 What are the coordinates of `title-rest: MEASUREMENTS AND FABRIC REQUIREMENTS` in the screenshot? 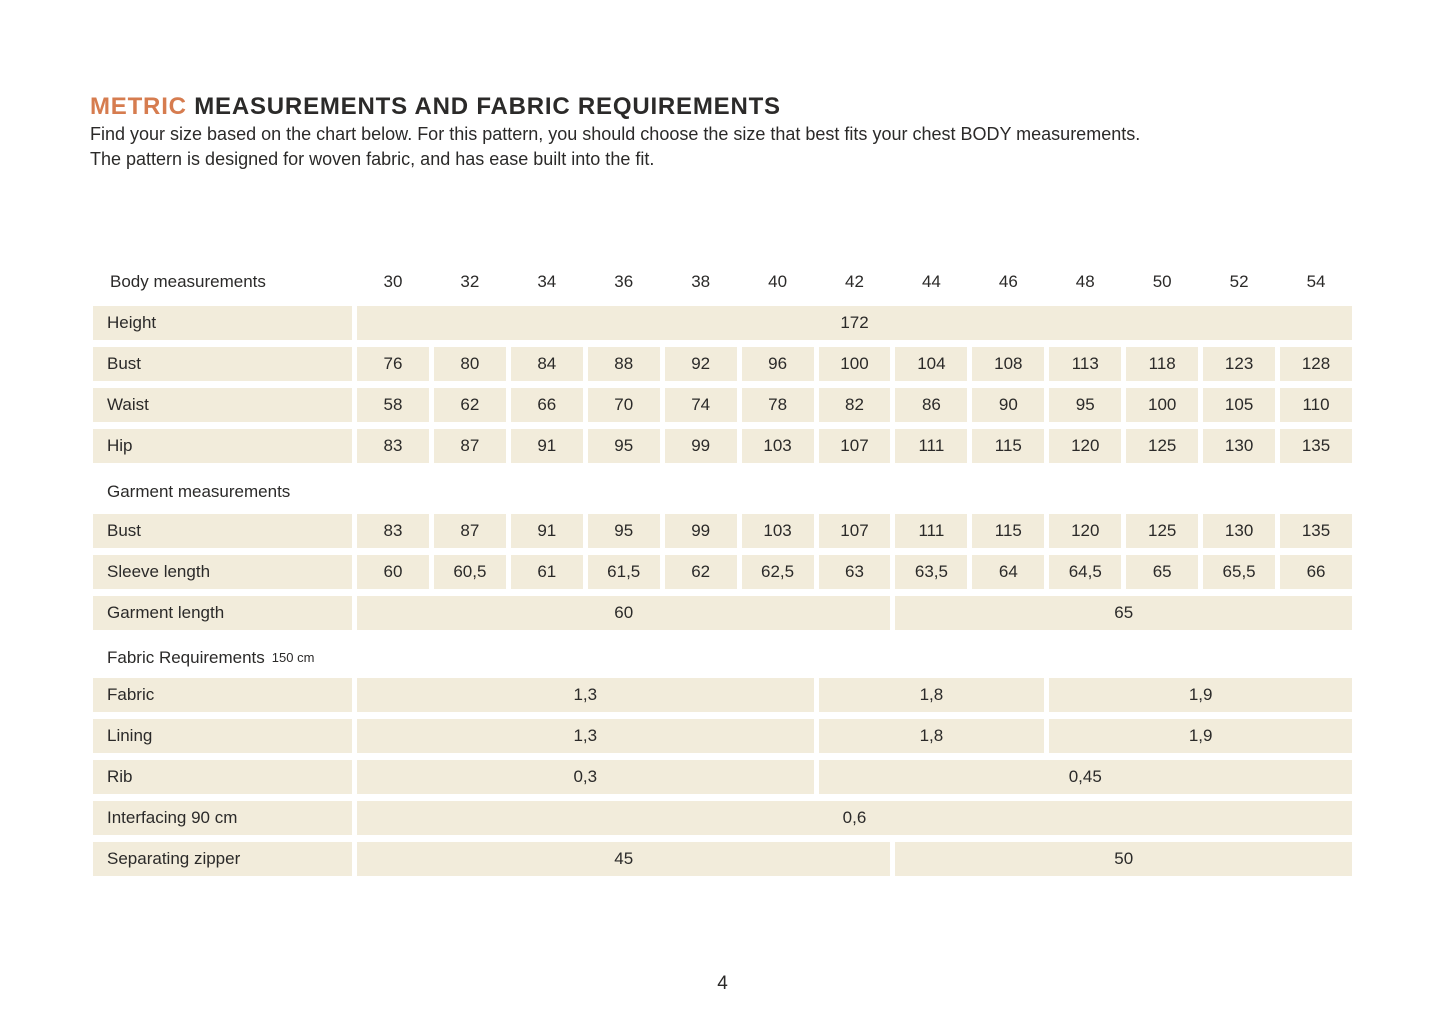 It's located at (487, 106).